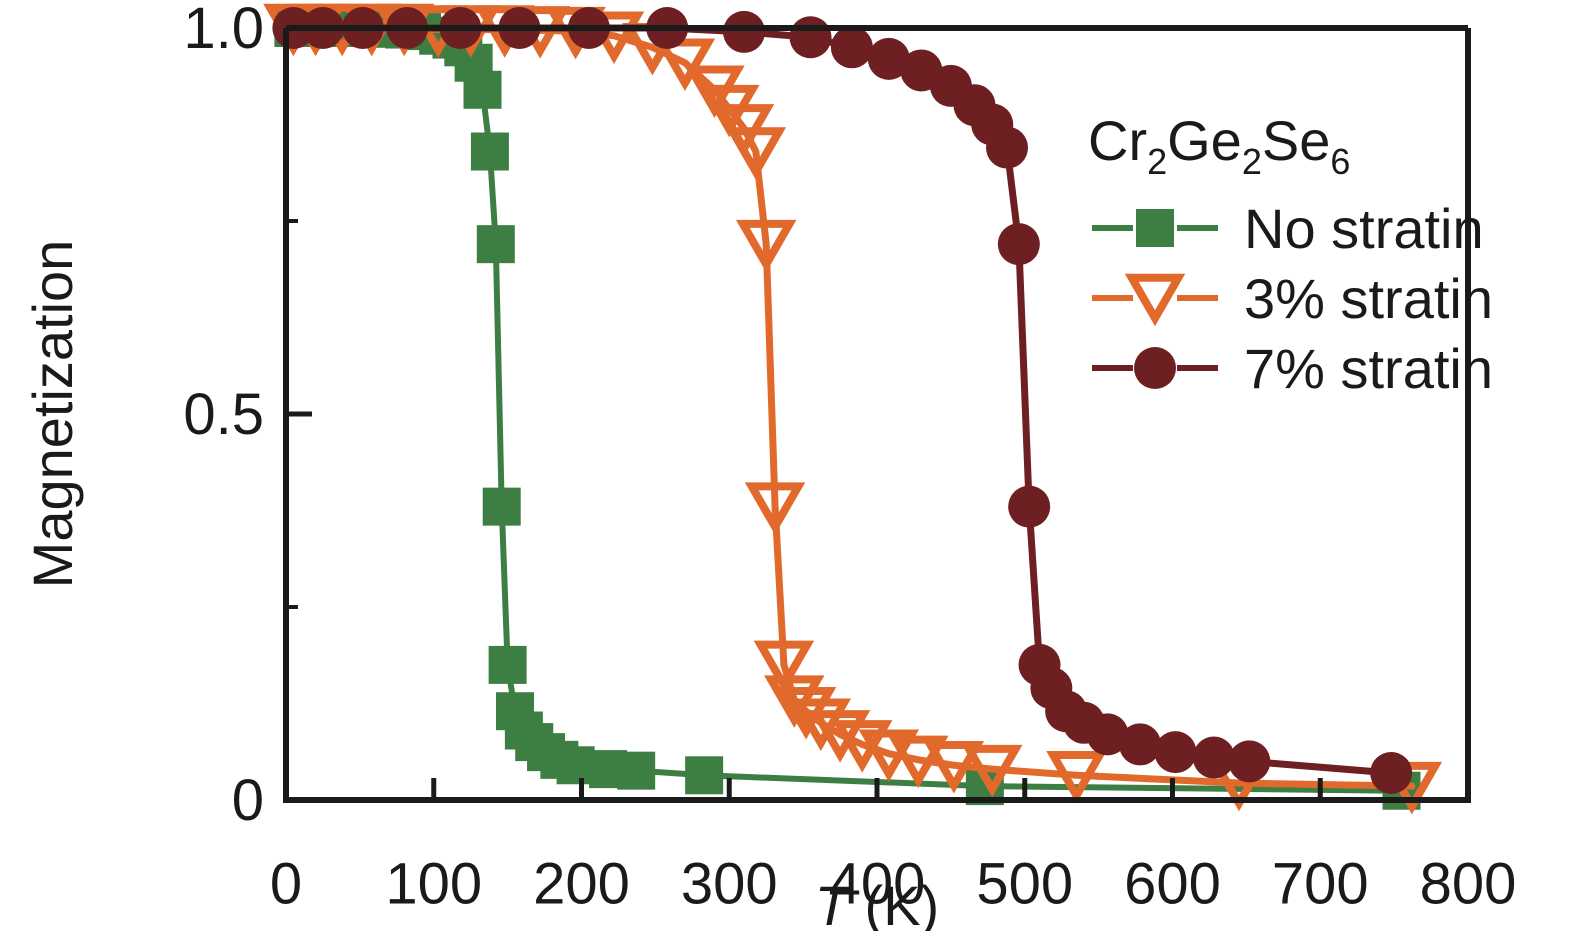  What do you see at coordinates (729, 884) in the screenshot?
I see `x-tick-label: 300` at bounding box center [729, 884].